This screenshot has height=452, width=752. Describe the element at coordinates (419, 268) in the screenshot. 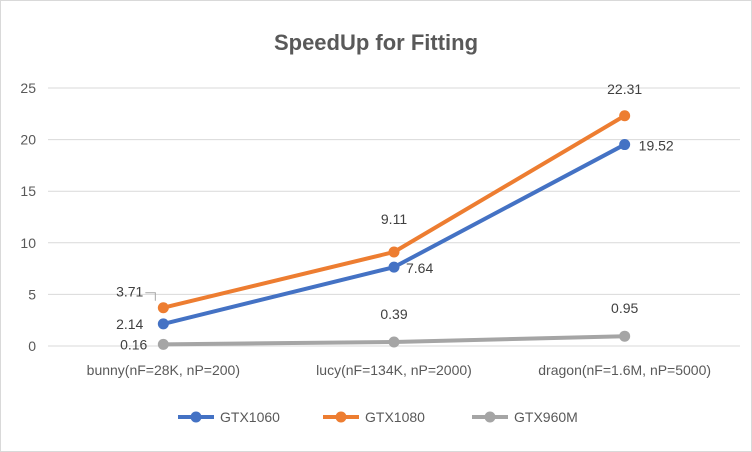

I see `data-label-gtx1060: 7.64` at that location.